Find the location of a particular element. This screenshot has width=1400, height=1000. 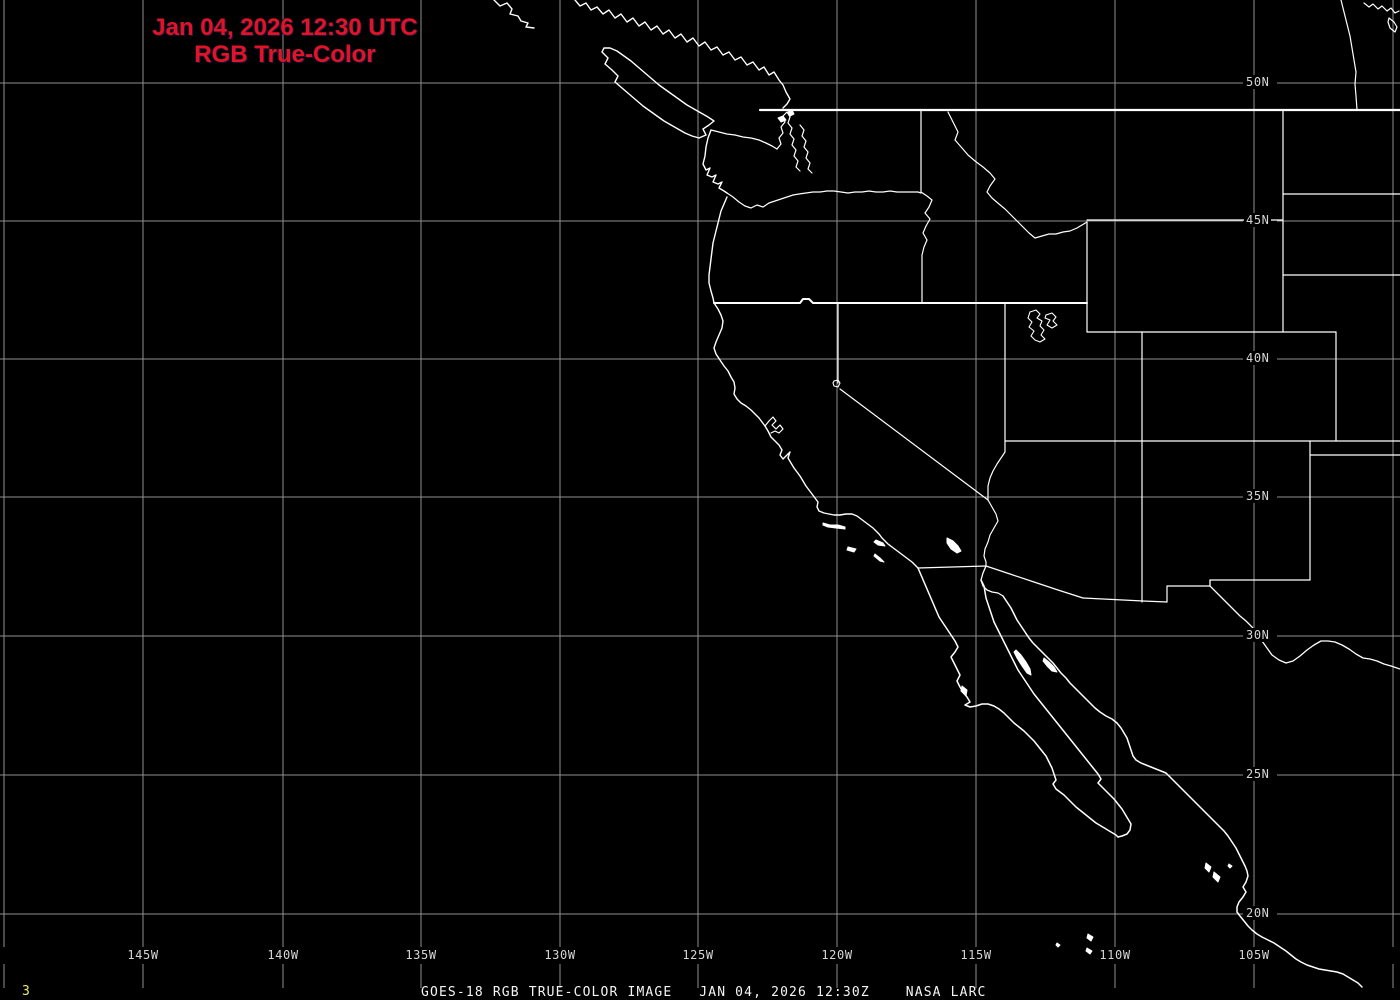

lat-label-25n: 25N is located at coordinates (1258, 774).